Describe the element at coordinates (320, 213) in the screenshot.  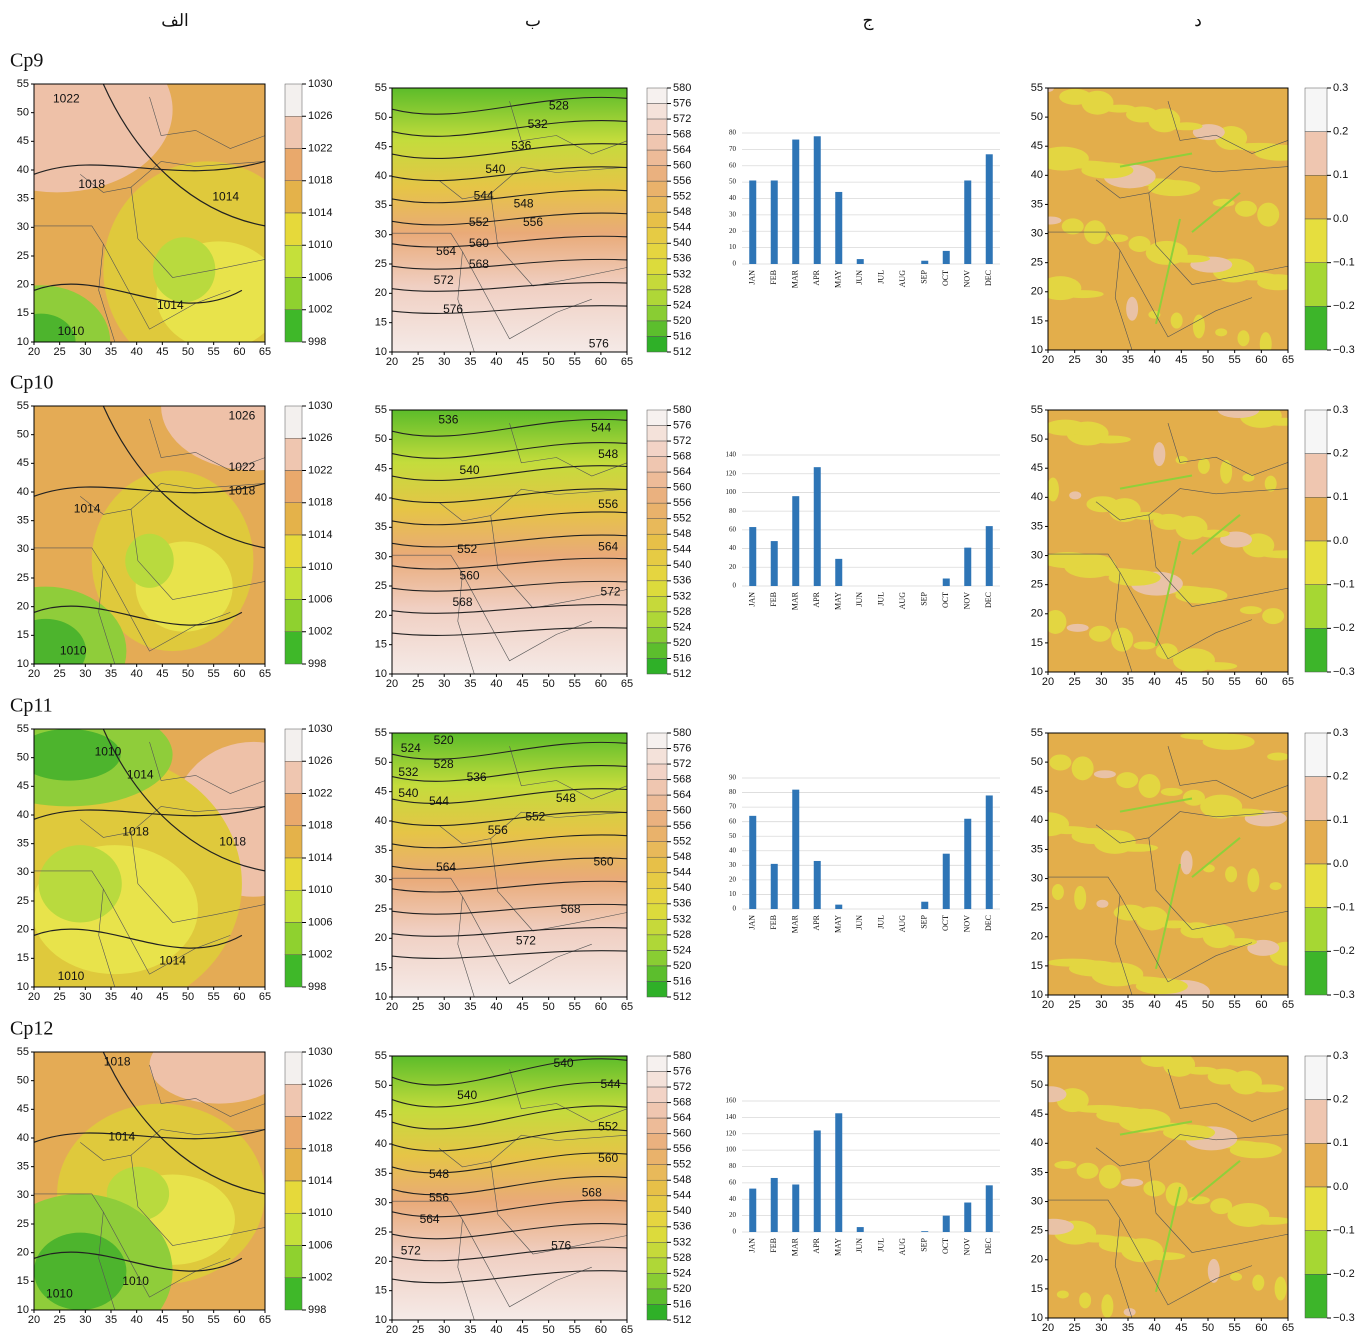
I see `colorbar-label: 1014` at that location.